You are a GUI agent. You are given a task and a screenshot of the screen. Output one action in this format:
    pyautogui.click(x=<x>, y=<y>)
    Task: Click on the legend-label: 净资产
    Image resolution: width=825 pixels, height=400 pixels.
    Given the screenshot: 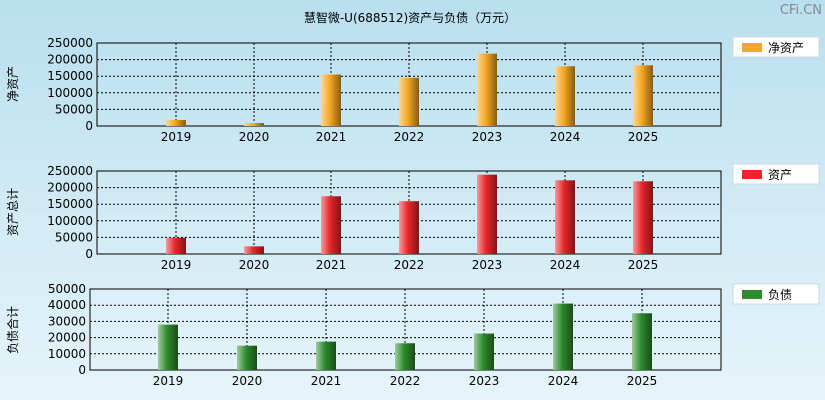 What is the action you would take?
    pyautogui.click(x=786, y=48)
    